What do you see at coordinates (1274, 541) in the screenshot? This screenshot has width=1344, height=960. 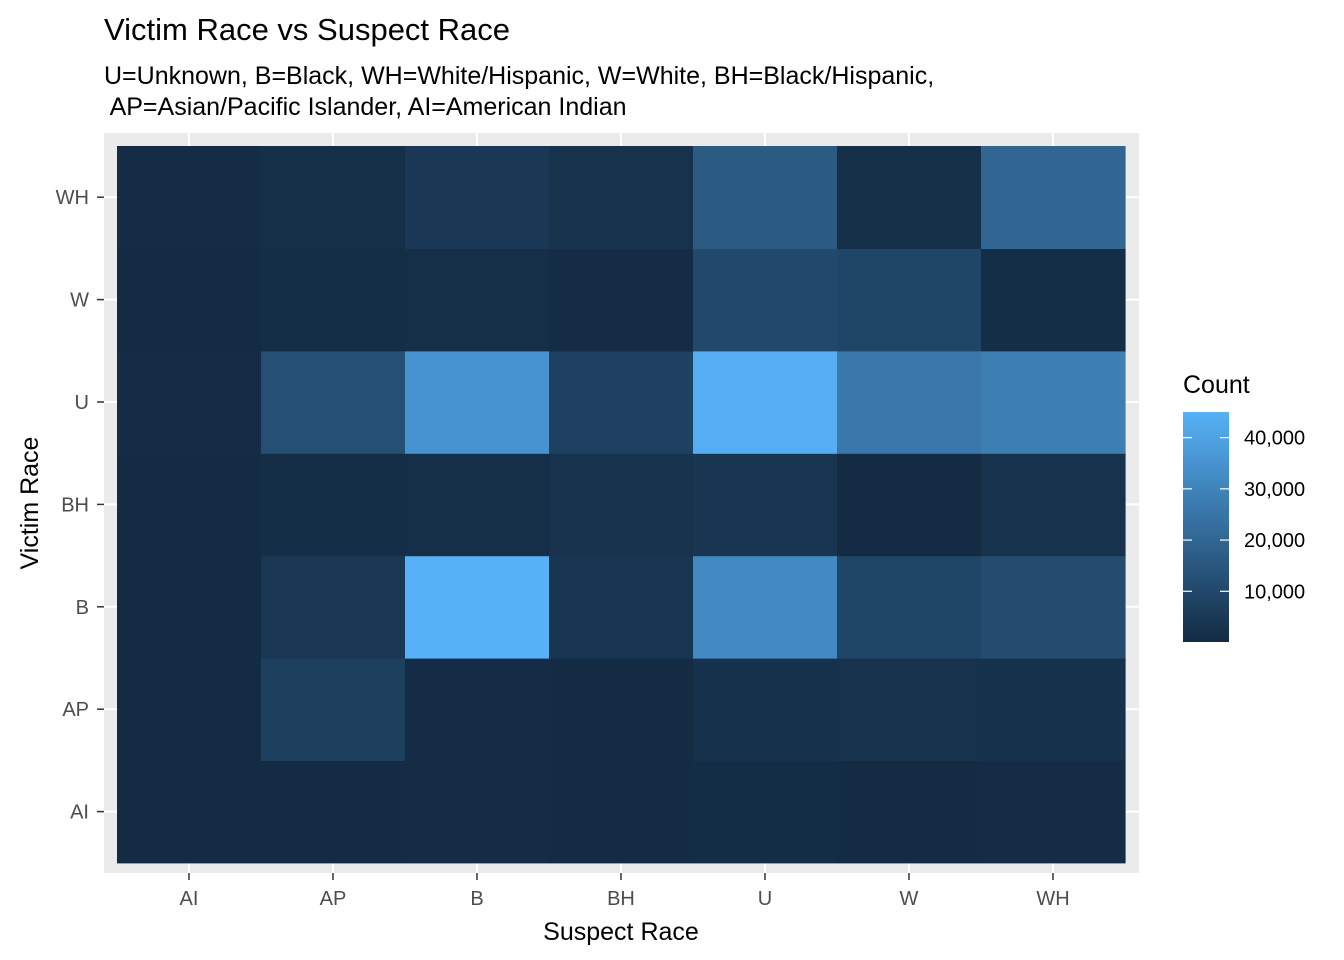 I see `legend-tick-label: 20,000` at bounding box center [1274, 541].